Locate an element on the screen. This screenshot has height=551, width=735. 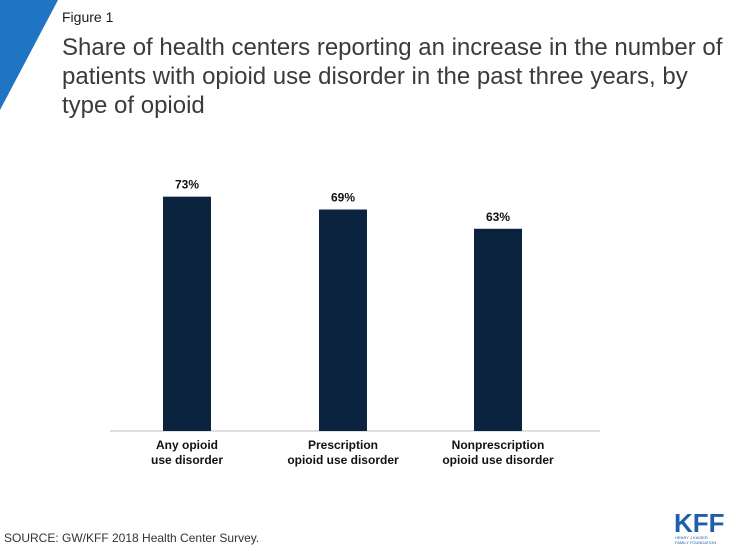
category-label: Nonprescription is located at coordinates (498, 445).